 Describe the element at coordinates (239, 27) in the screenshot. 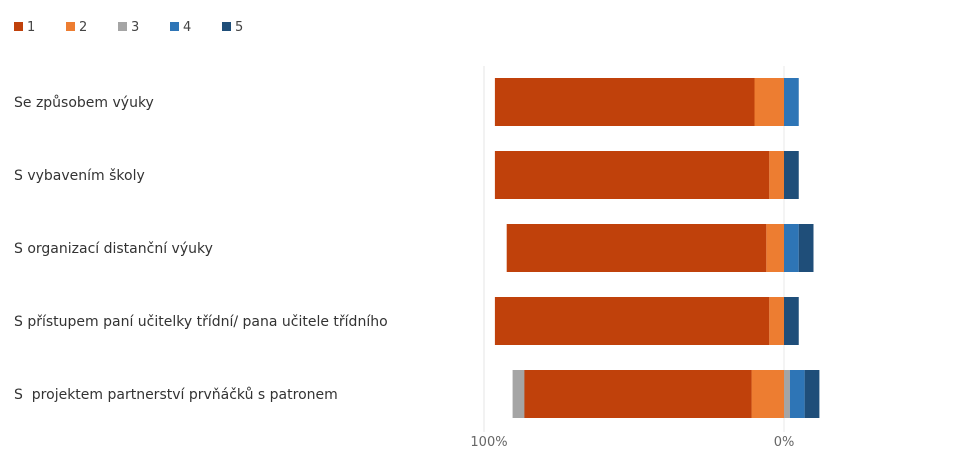

I see `legend-label-5: 5` at that location.